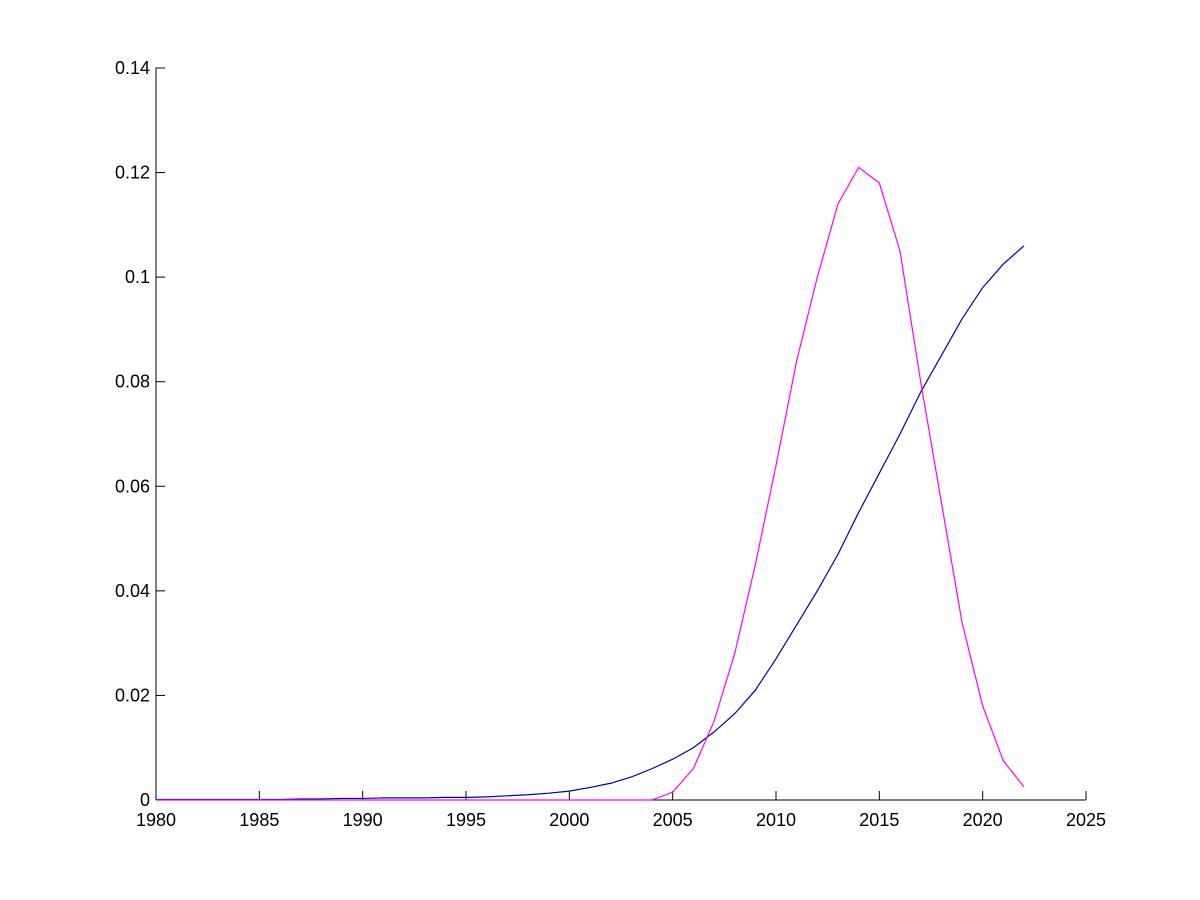 This screenshot has height=900, width=1200. I want to click on y-tick-label: 0.02, so click(132, 695).